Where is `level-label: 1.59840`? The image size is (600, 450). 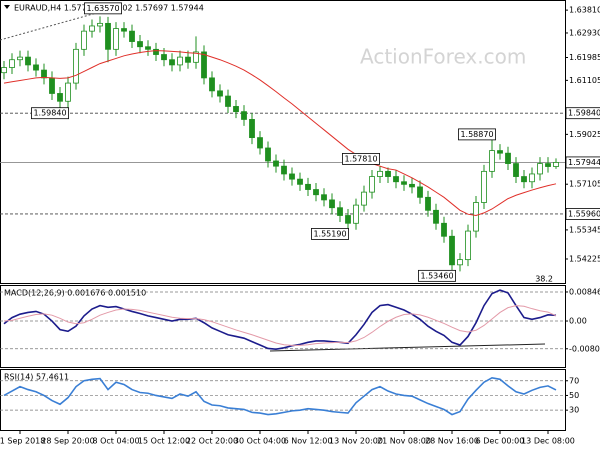
level-label: 1.59840 is located at coordinates (584, 113).